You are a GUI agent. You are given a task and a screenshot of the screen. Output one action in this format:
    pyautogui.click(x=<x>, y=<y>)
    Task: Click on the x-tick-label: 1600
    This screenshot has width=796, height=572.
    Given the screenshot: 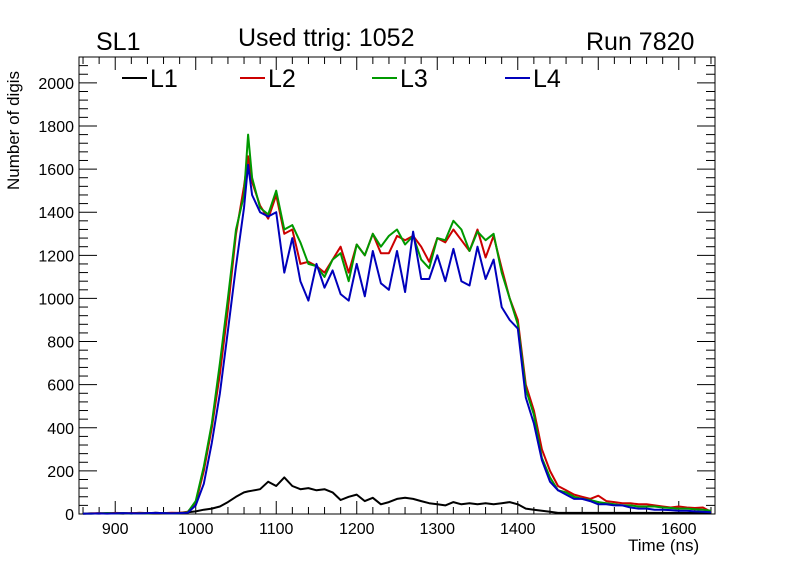 What is the action you would take?
    pyautogui.click(x=679, y=529)
    